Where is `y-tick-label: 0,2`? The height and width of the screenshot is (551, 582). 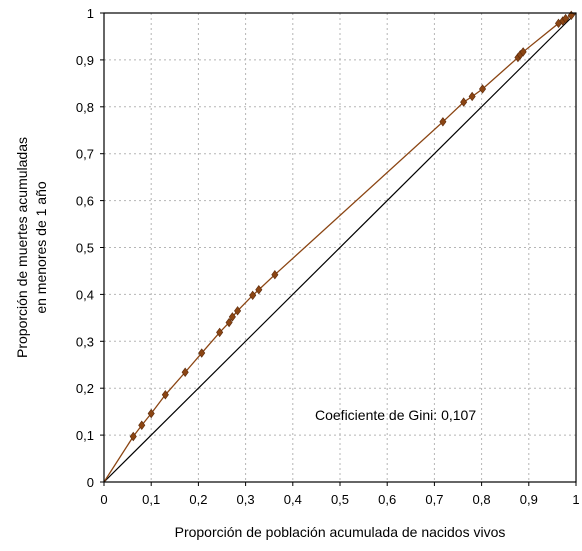 y-tick-label: 0,2 is located at coordinates (85, 388).